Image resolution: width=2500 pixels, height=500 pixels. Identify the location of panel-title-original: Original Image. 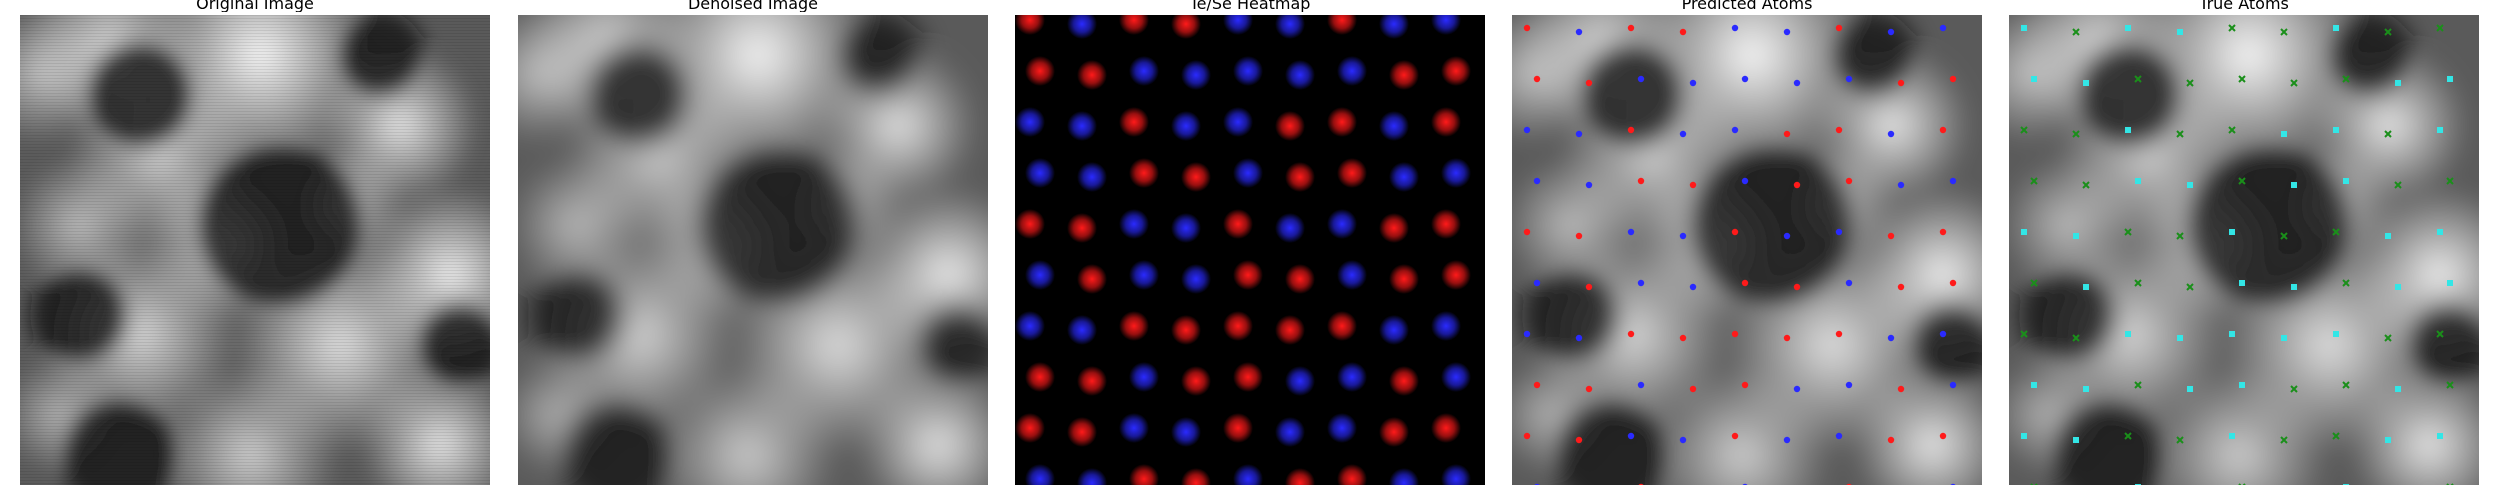
(255, 6).